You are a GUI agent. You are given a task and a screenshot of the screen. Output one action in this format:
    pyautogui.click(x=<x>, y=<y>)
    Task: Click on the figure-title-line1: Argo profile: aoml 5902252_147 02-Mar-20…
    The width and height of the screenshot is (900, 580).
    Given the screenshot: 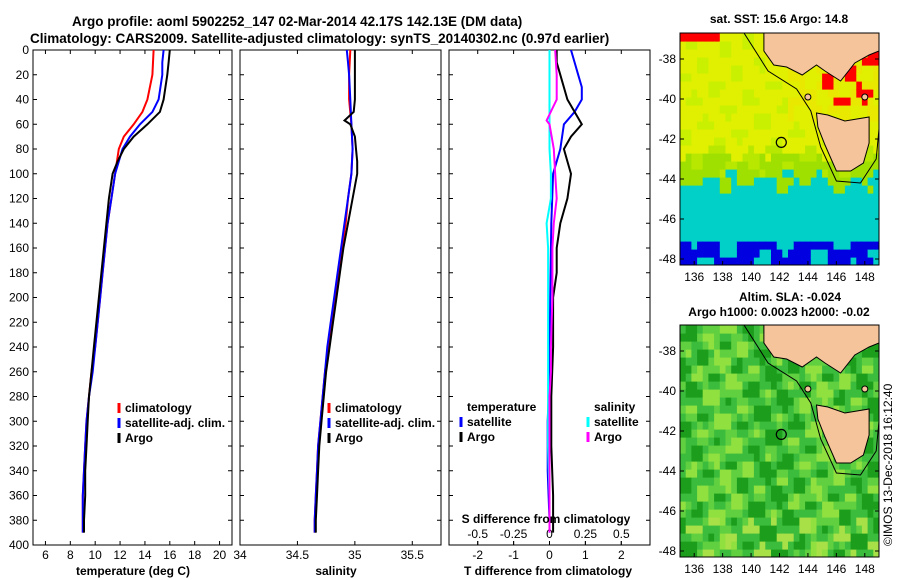 What is the action you would take?
    pyautogui.click(x=297, y=21)
    